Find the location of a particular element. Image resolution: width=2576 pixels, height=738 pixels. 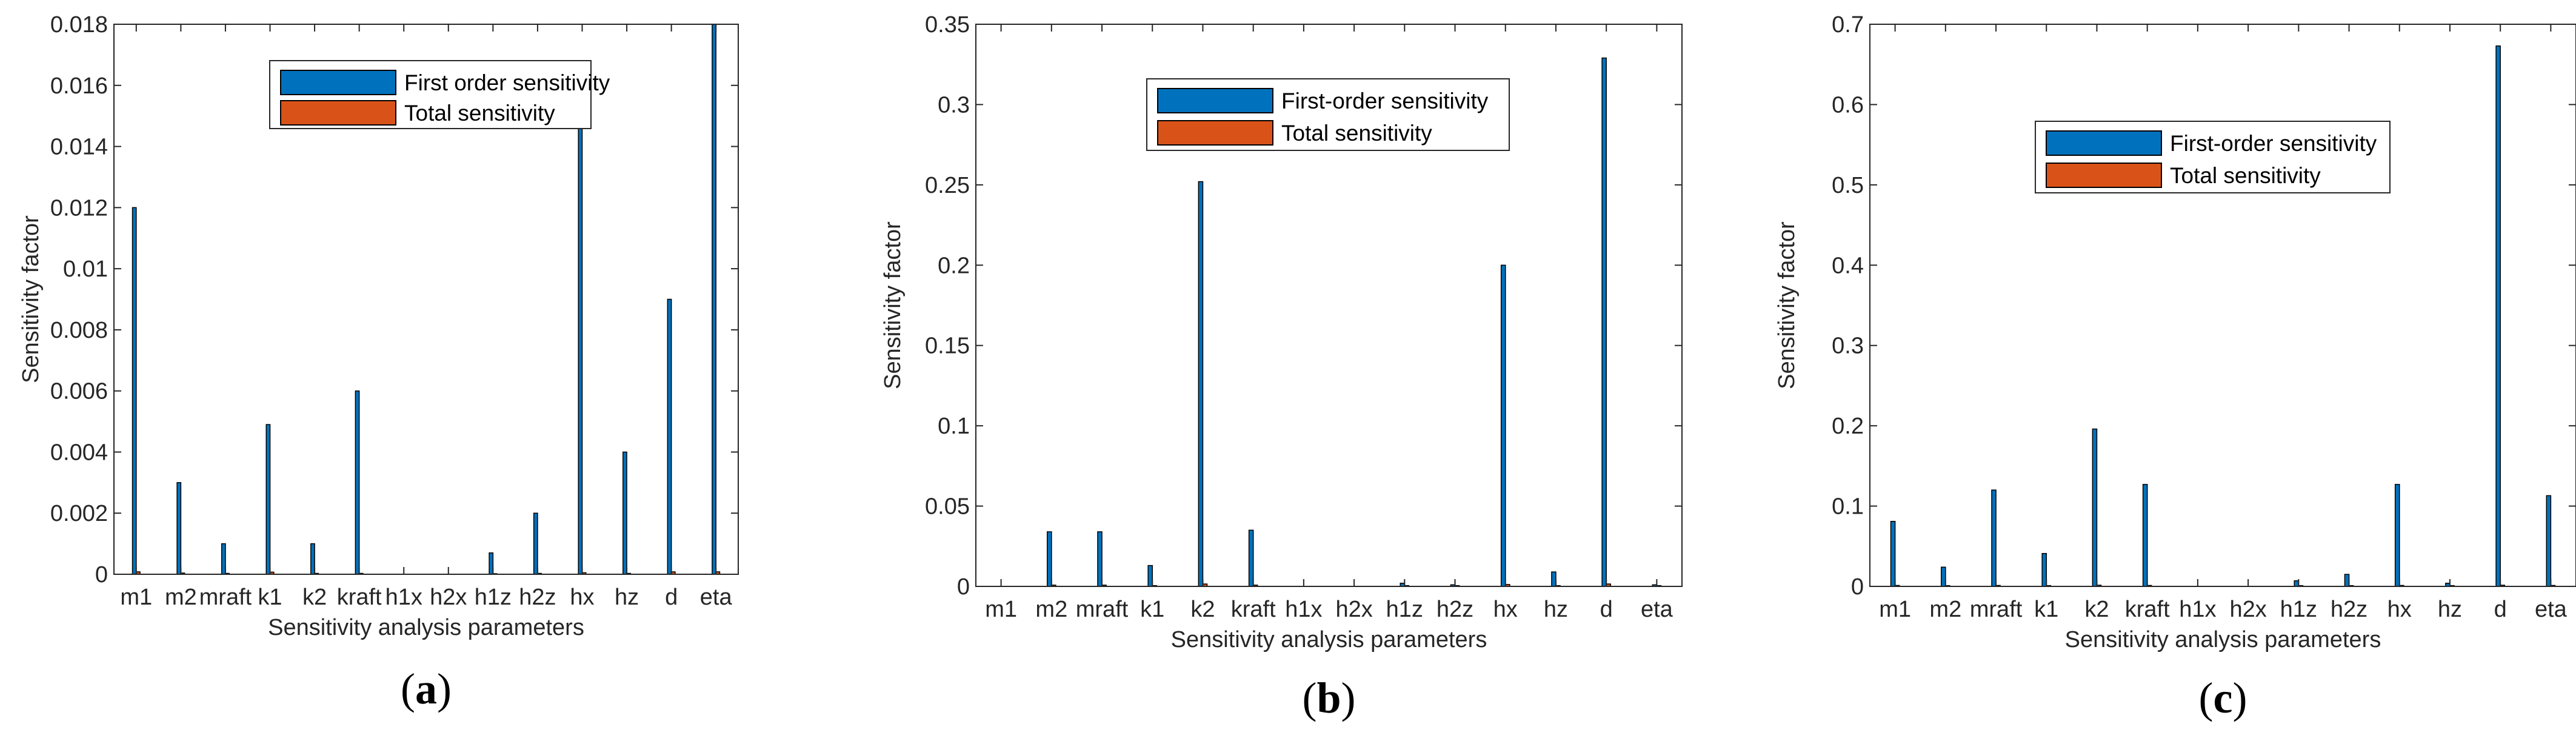

y-tick-label: 0.5 is located at coordinates (1848, 185).